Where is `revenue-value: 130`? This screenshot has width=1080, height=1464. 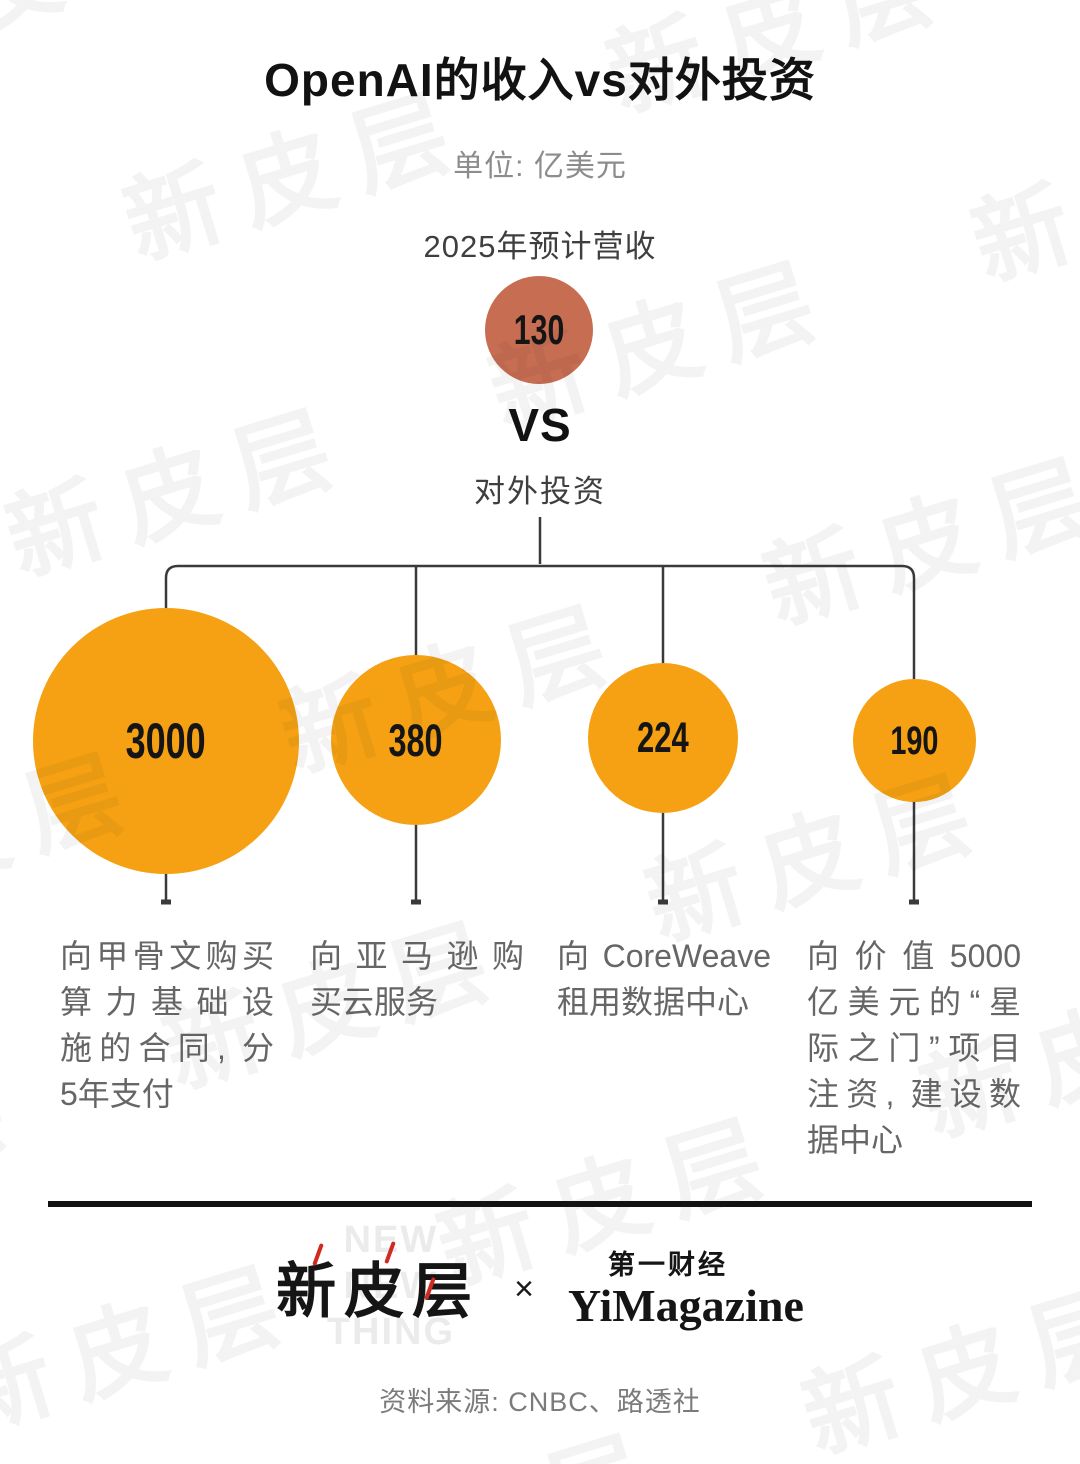
revenue-value: 130 is located at coordinates (539, 329).